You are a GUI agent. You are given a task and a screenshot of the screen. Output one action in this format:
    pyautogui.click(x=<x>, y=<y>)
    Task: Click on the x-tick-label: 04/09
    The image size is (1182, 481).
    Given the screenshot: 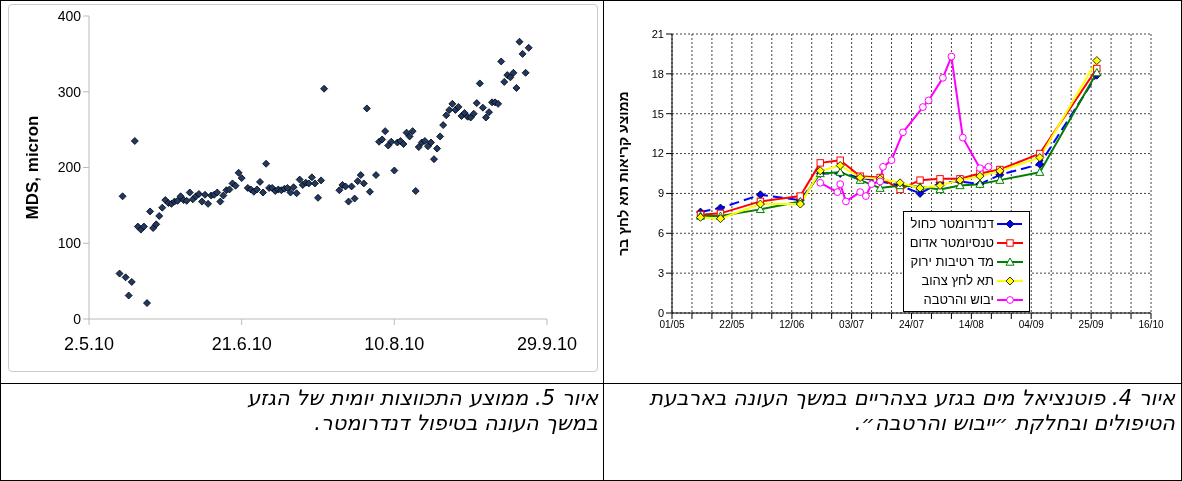 What is the action you would take?
    pyautogui.click(x=1031, y=325)
    